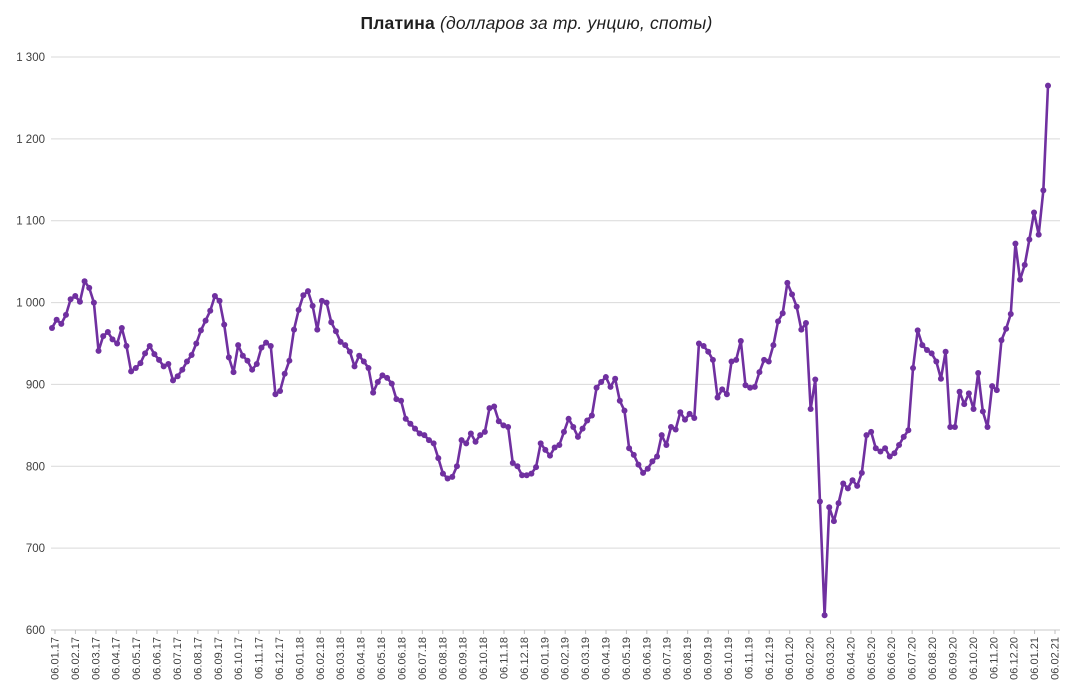 The width and height of the screenshot is (1073, 698). I want to click on y-axis-tick-label: 1 000, so click(30, 304).